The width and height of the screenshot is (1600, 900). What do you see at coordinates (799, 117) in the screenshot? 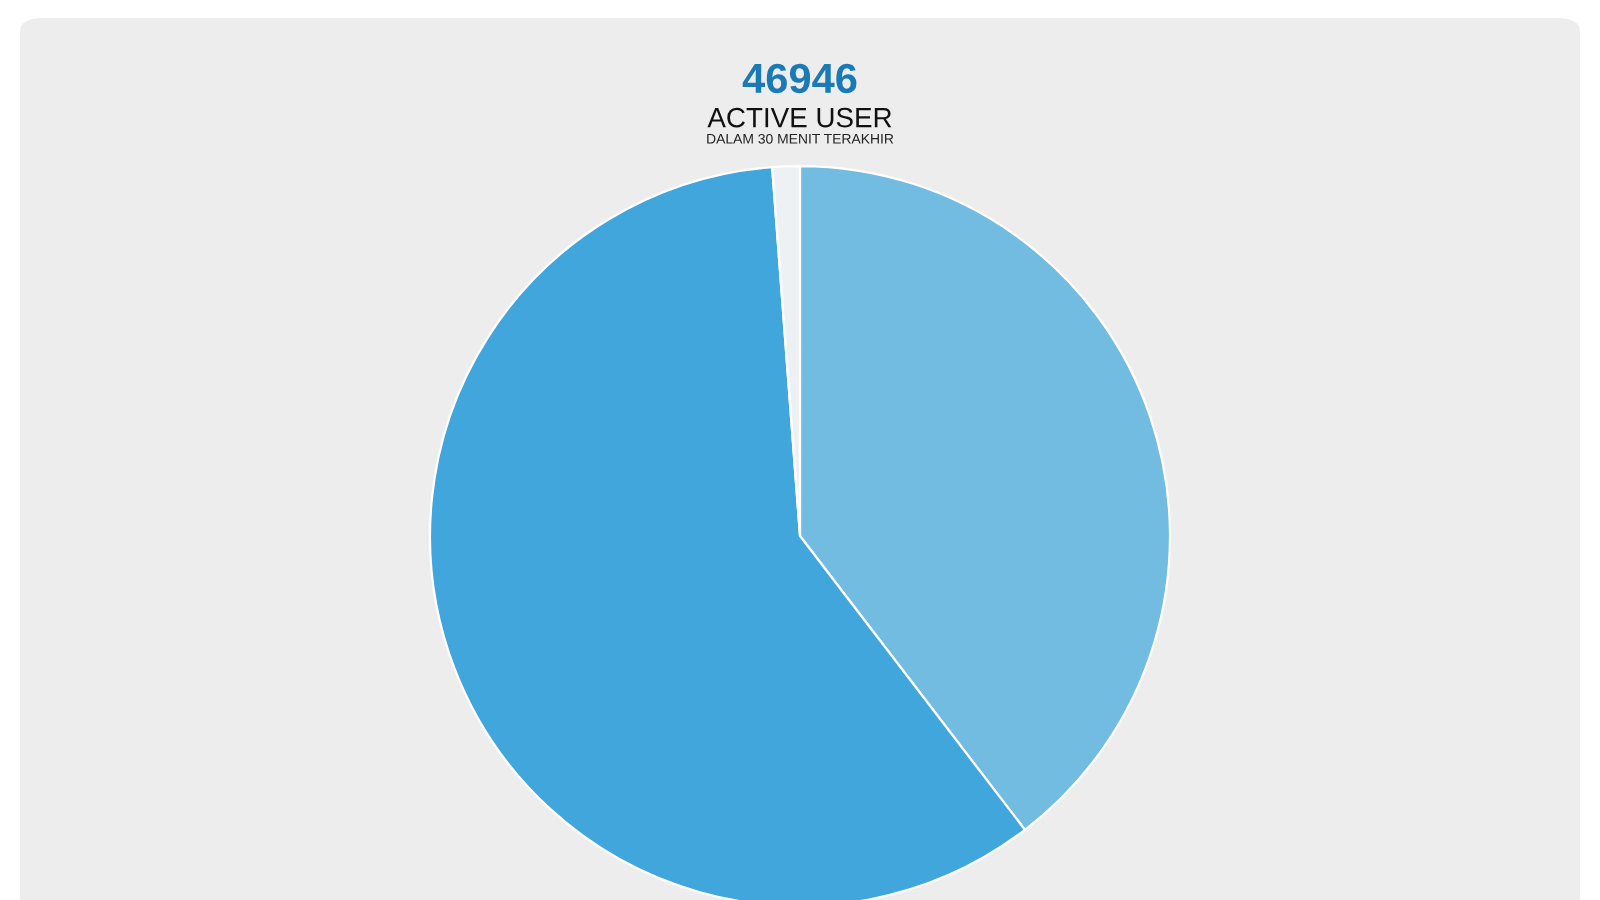
I see `chart-subtitle: ACTIVE USER` at bounding box center [799, 117].